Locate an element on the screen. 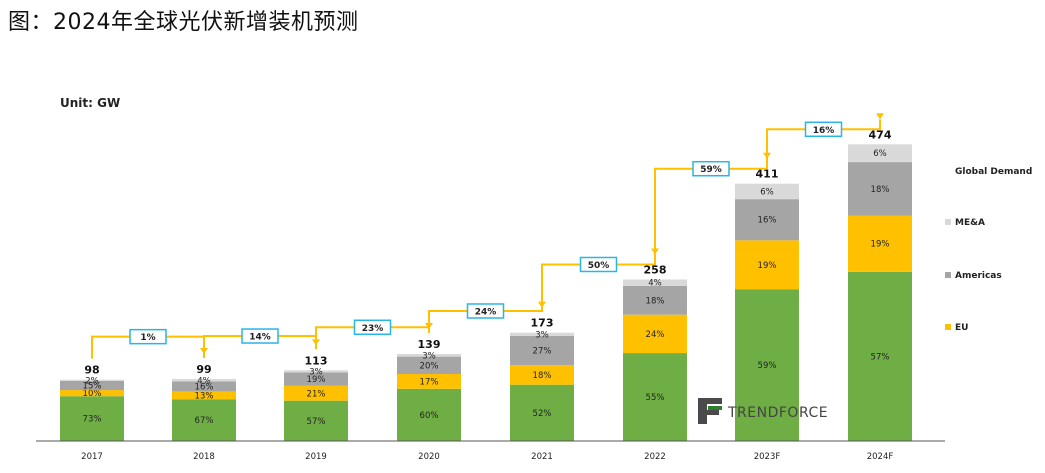 The image size is (1045, 473). page-title: 图：2024年全球光伏新增装机预测 is located at coordinates (183, 22).